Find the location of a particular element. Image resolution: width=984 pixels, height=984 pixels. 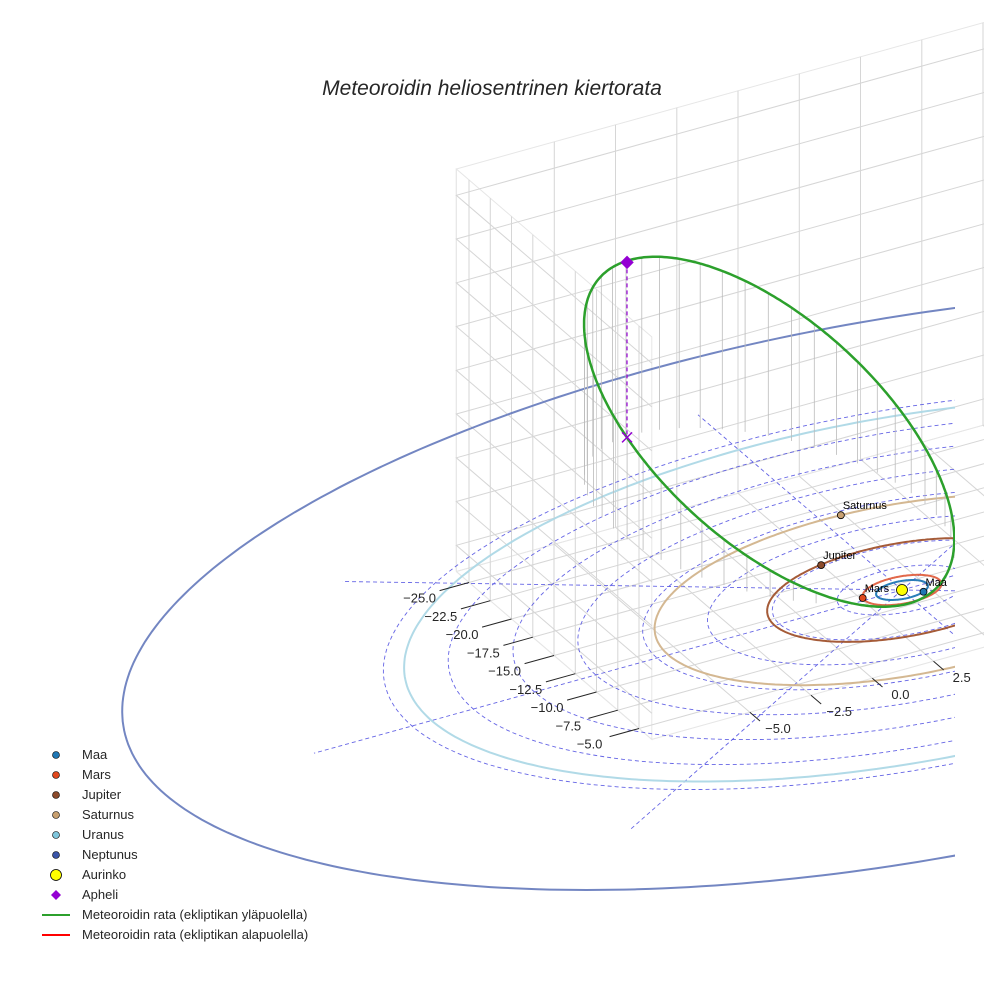

planet-mars is located at coordinates (862, 598).